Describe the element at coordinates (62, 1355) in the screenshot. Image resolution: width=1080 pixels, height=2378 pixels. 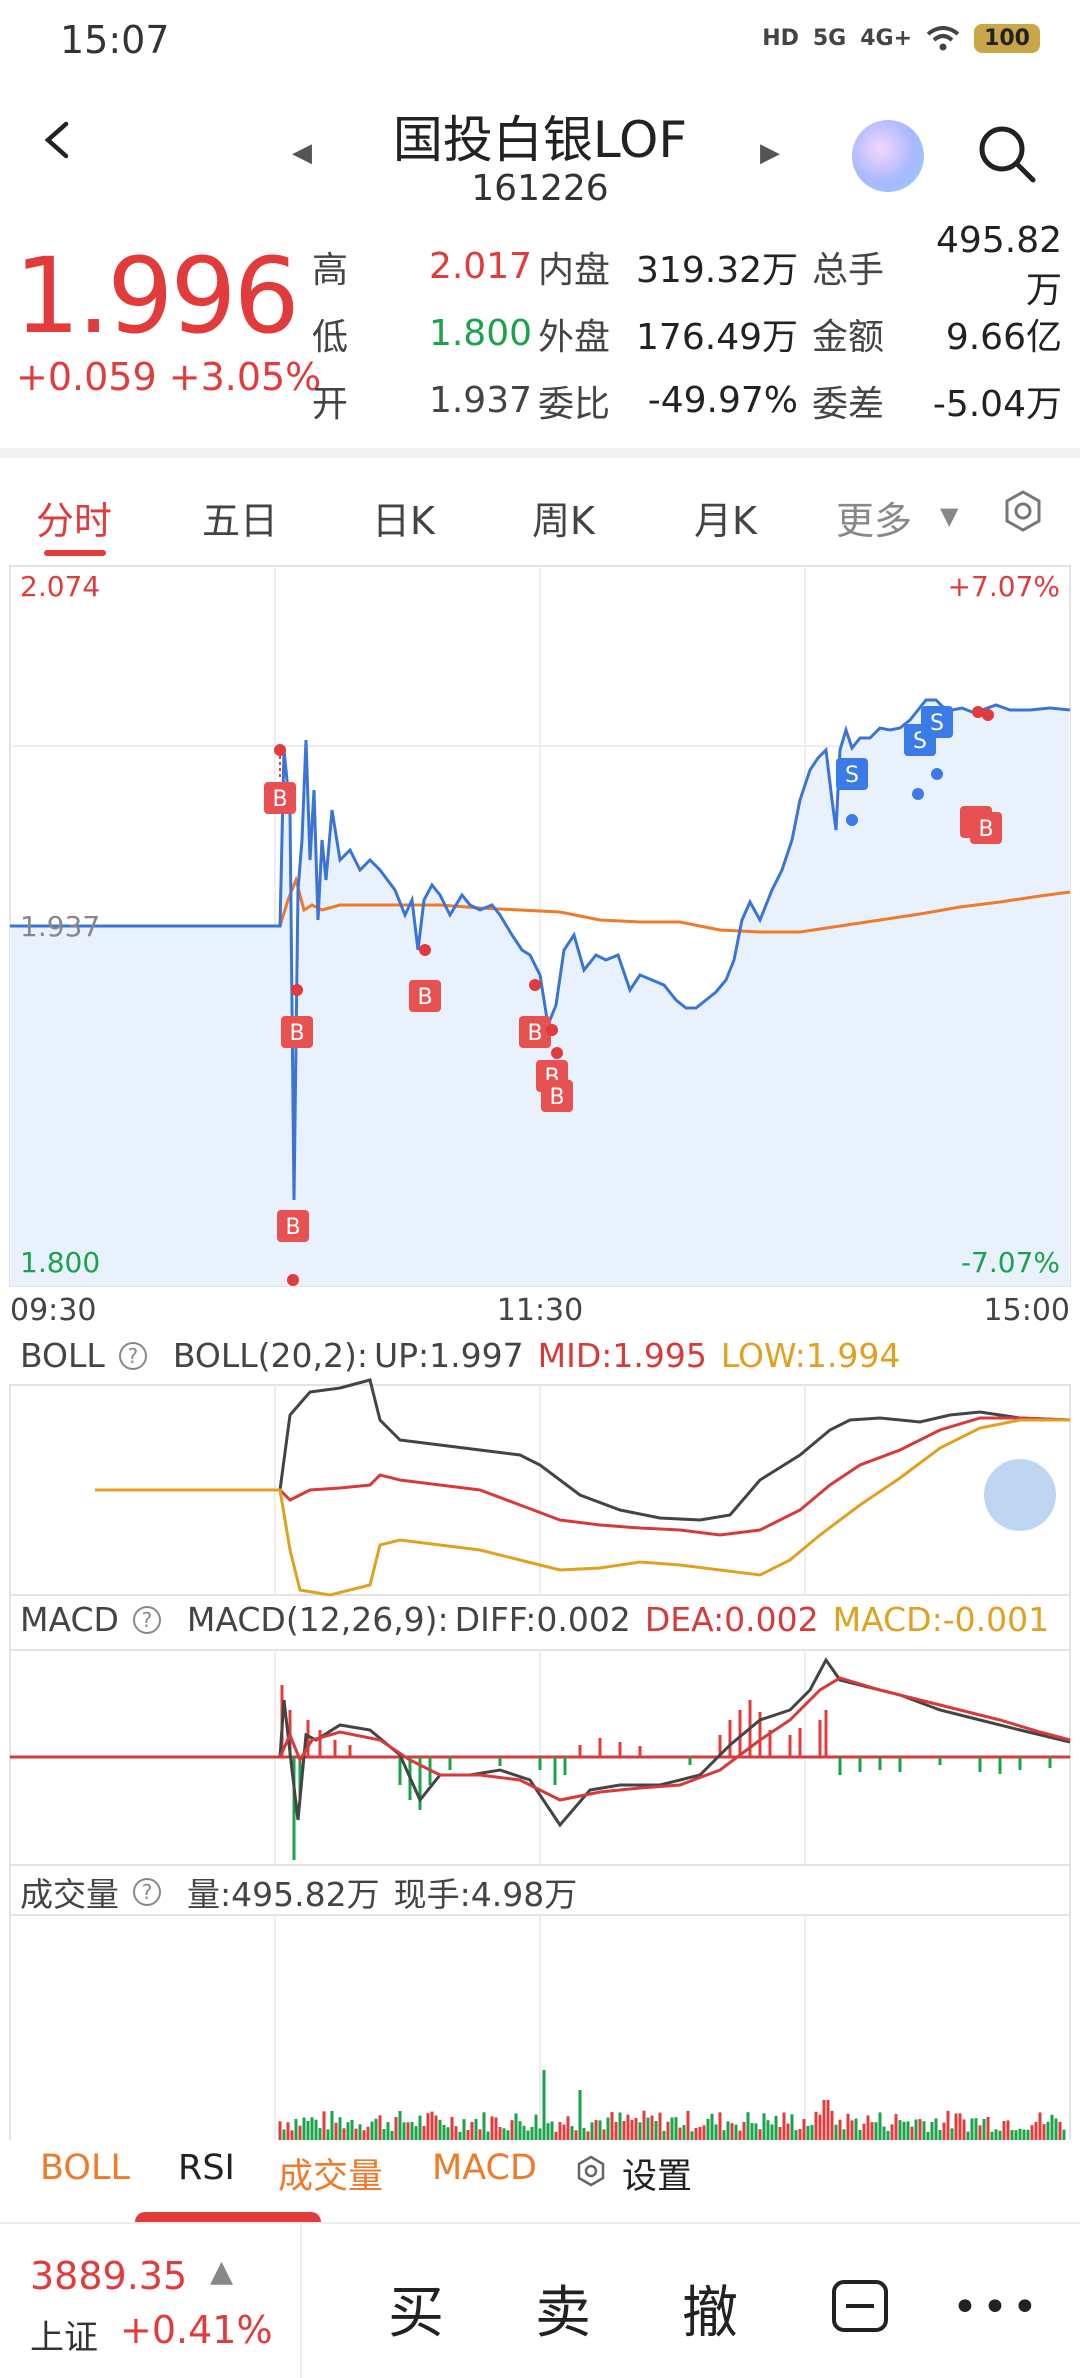
I see `boll-title: BOLL` at that location.